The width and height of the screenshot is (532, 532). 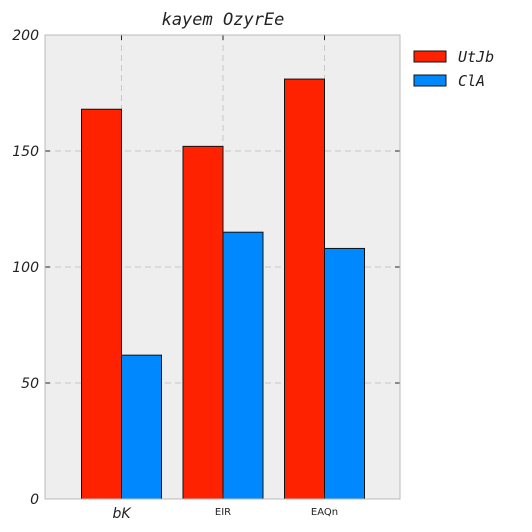 I want to click on legend: UtJb ClA, so click(x=453, y=69).